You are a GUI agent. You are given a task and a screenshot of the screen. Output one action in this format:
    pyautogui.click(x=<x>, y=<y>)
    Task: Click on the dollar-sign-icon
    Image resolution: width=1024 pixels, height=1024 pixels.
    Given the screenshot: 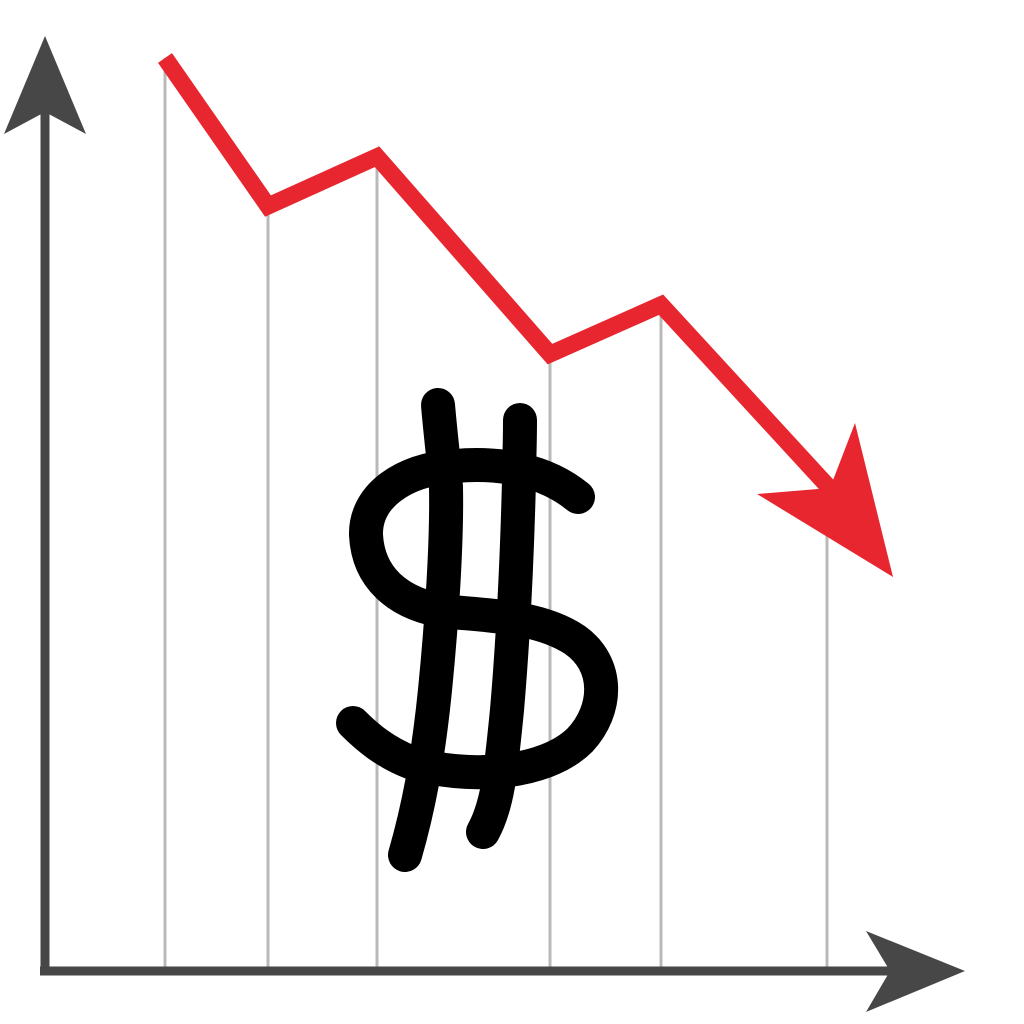 What is the action you would take?
    pyautogui.click(x=477, y=630)
    